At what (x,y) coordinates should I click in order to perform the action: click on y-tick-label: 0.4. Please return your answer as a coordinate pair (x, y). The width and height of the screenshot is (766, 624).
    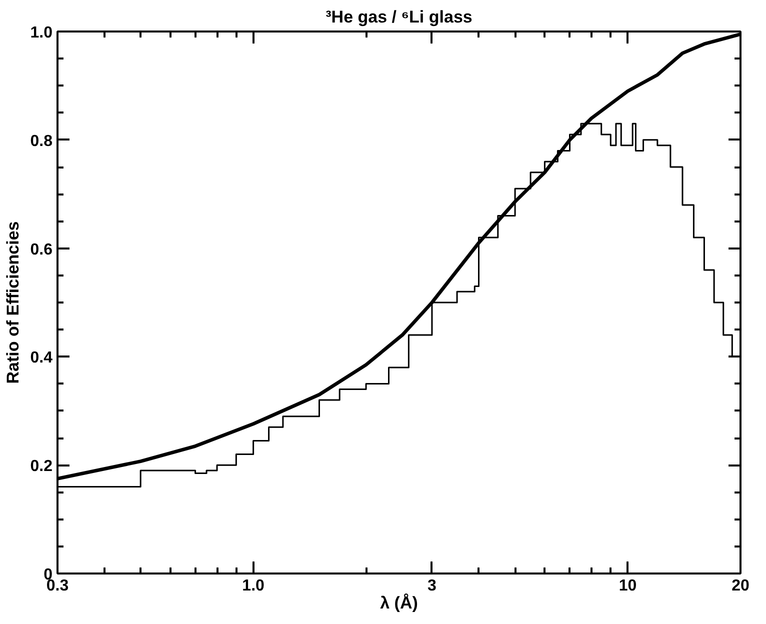
    Looking at the image, I should click on (41, 358).